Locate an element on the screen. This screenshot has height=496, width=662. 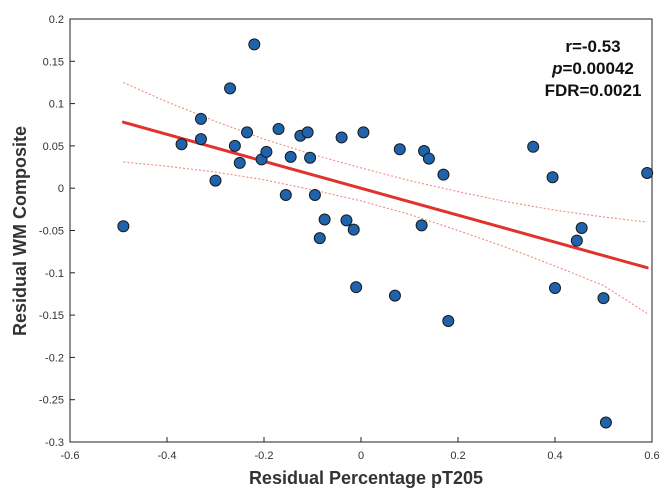
y-tick-label: 0.2 is located at coordinates (56, 20).